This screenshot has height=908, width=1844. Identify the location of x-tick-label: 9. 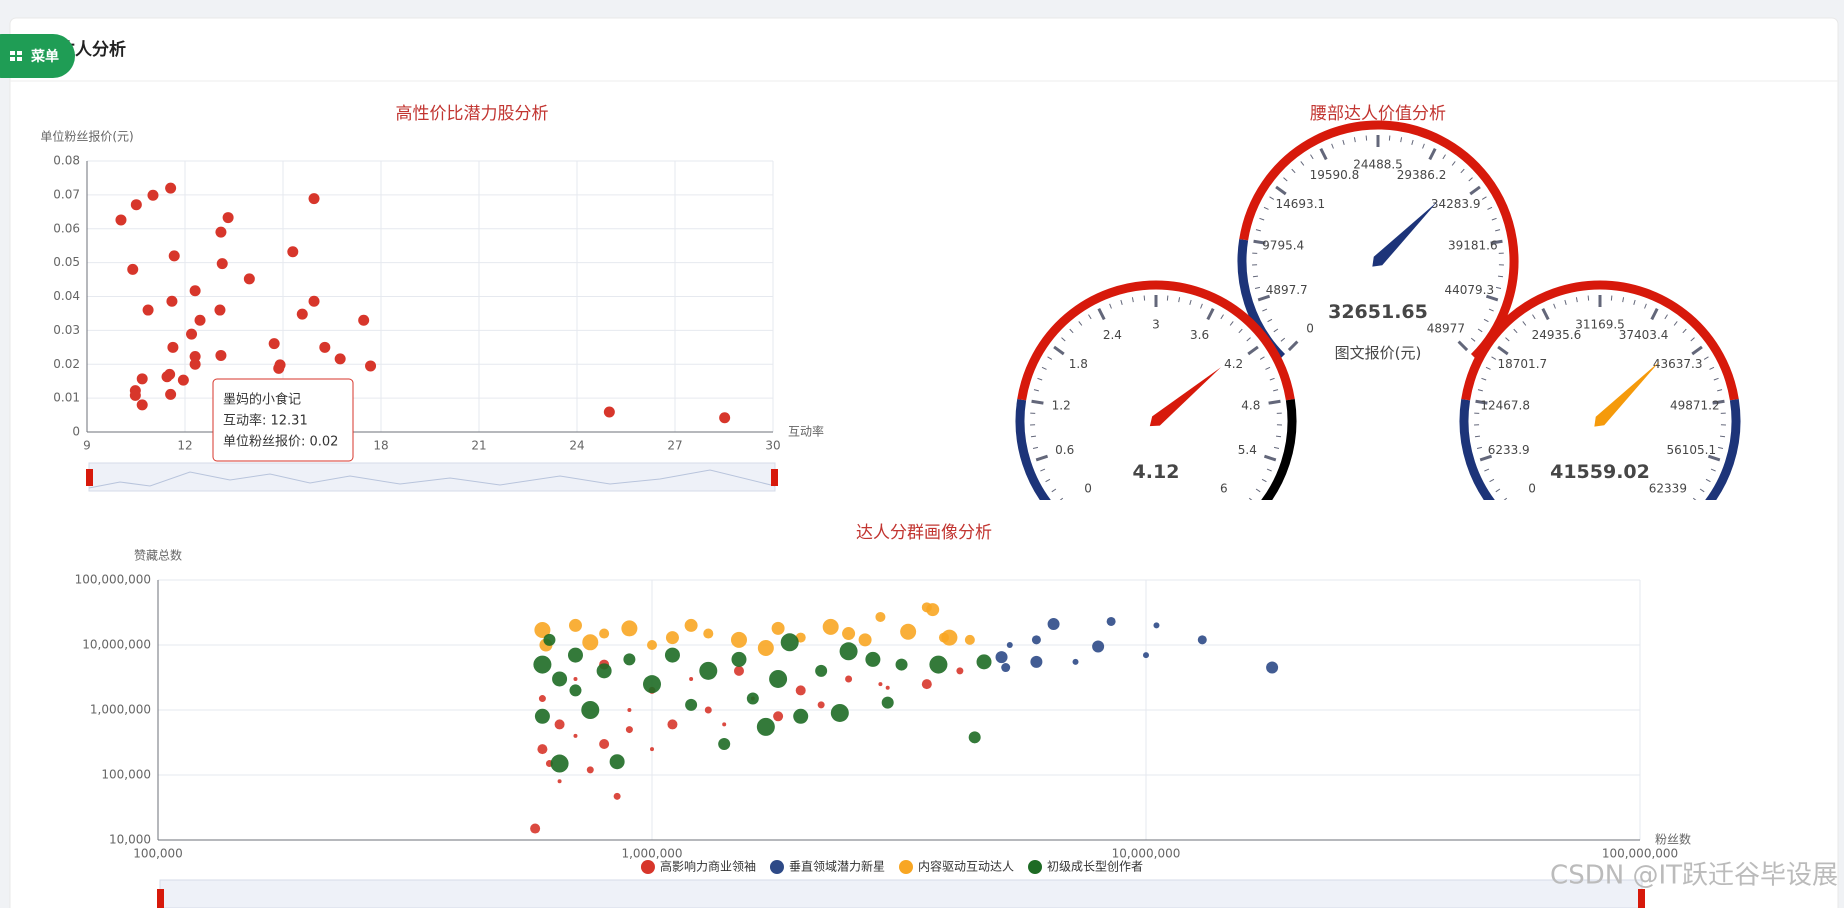
(87, 446).